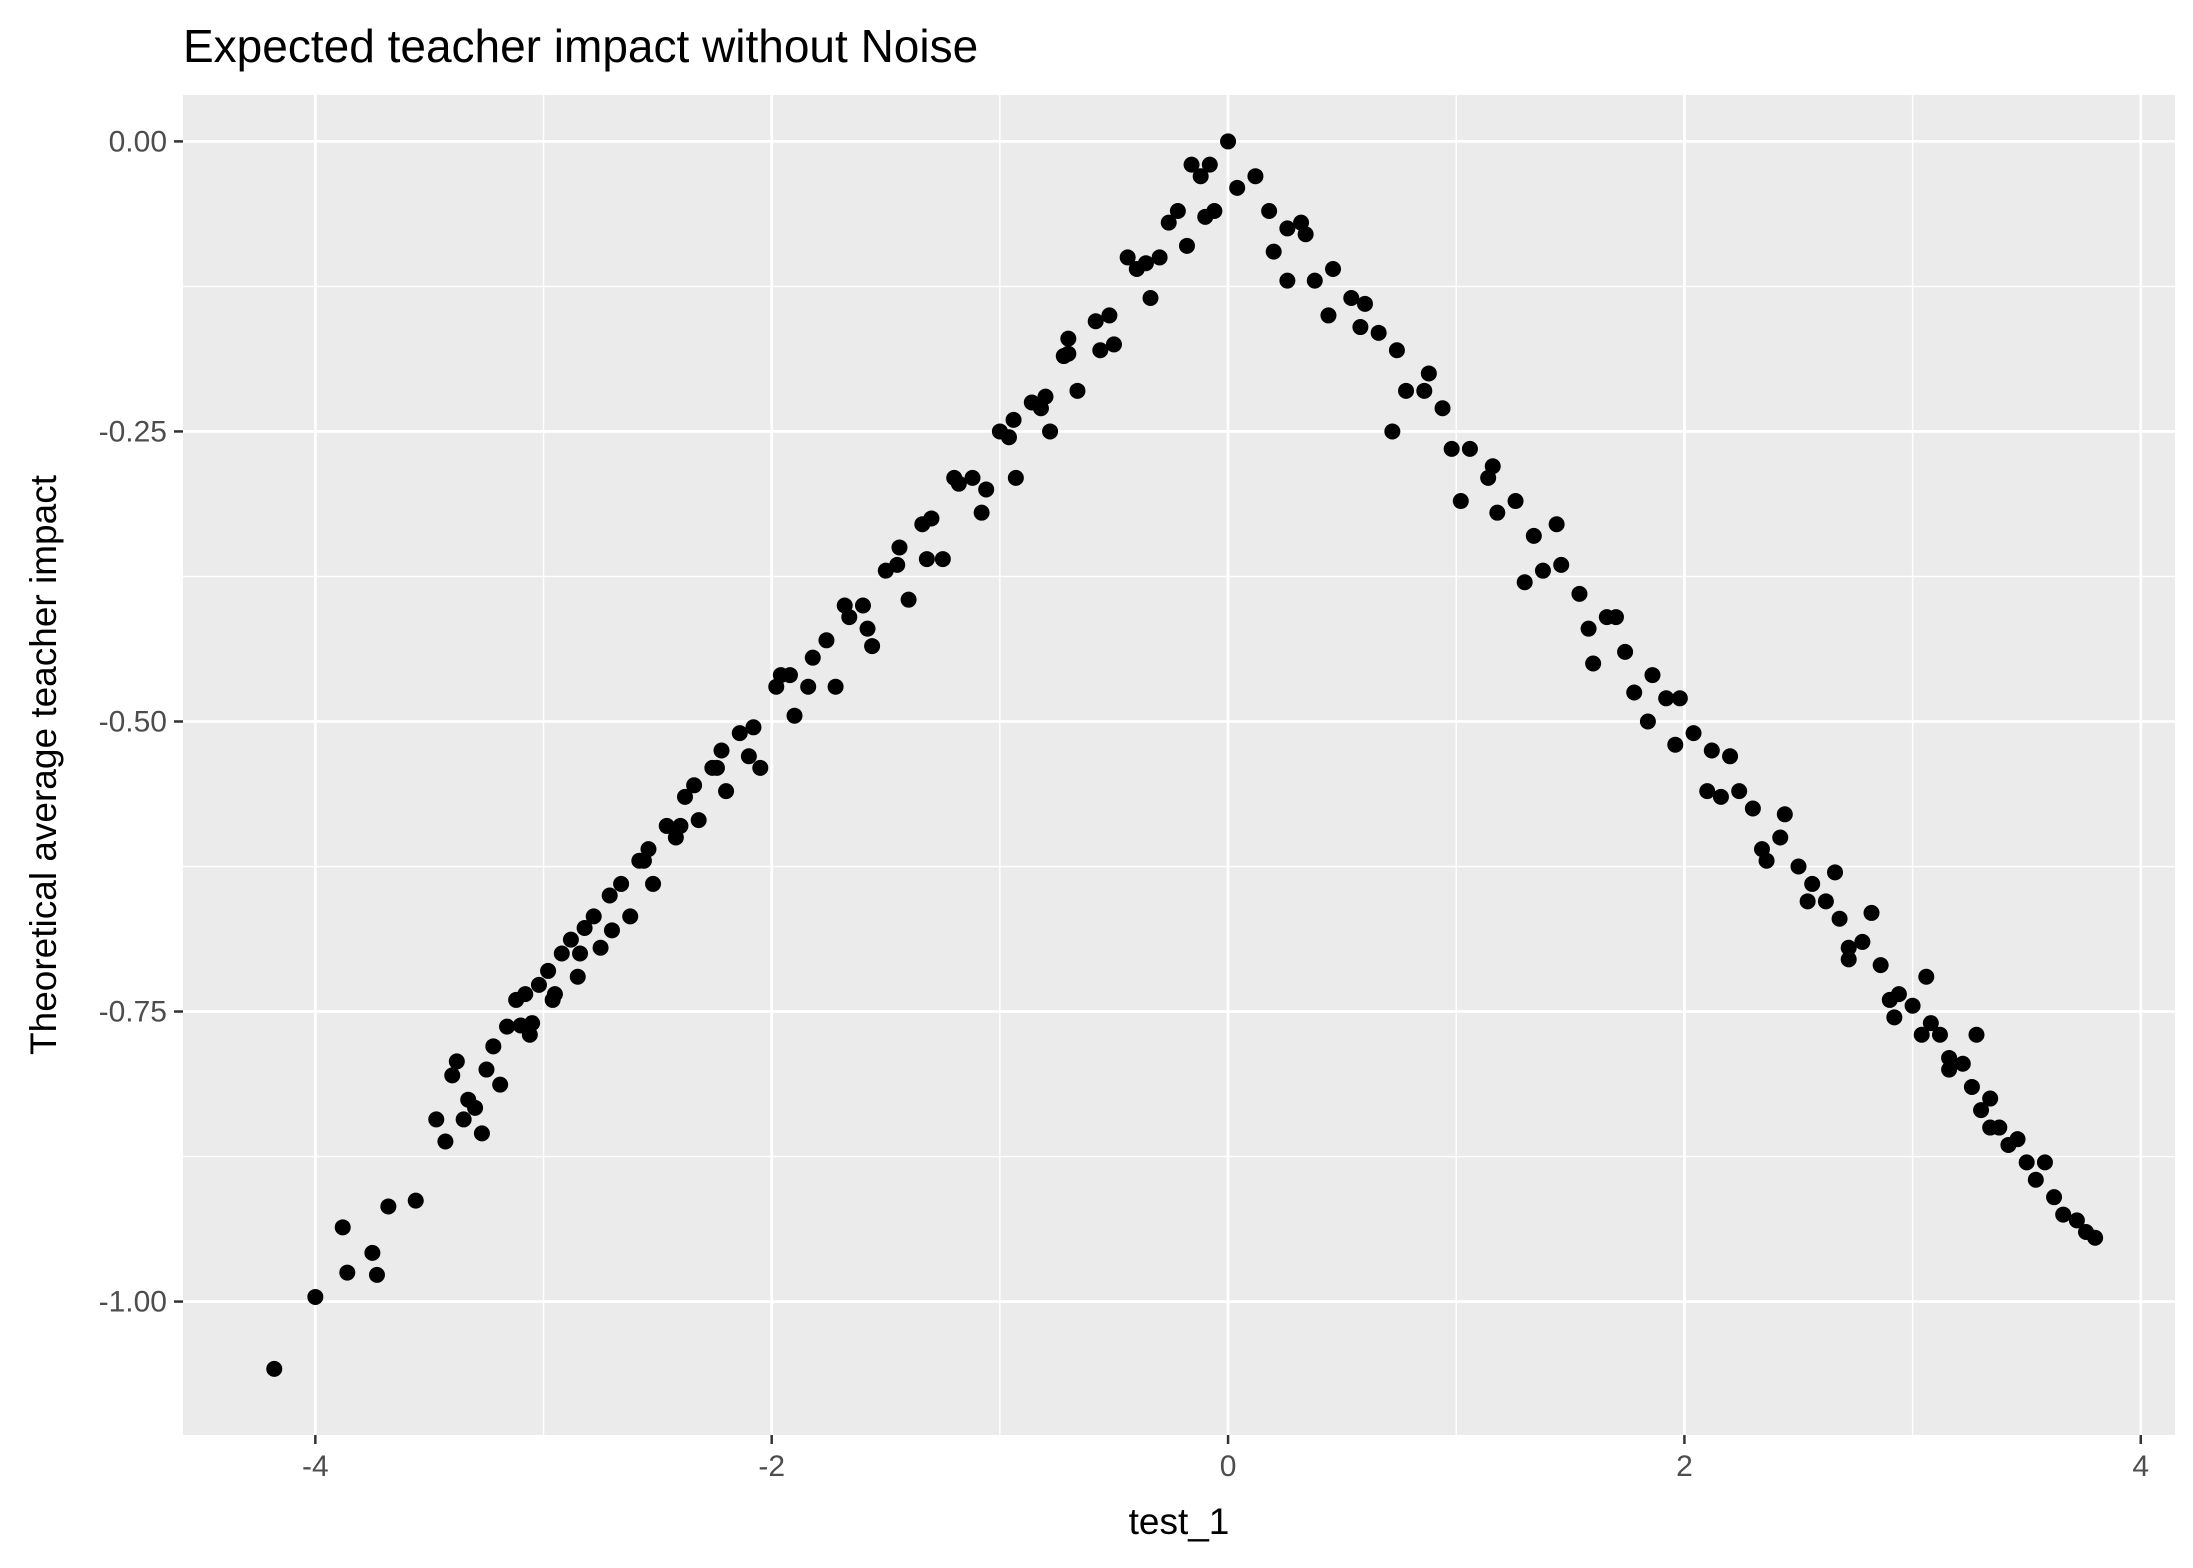 The image size is (2193, 1568). I want to click on y-tick-label: -1.00, so click(133, 1302).